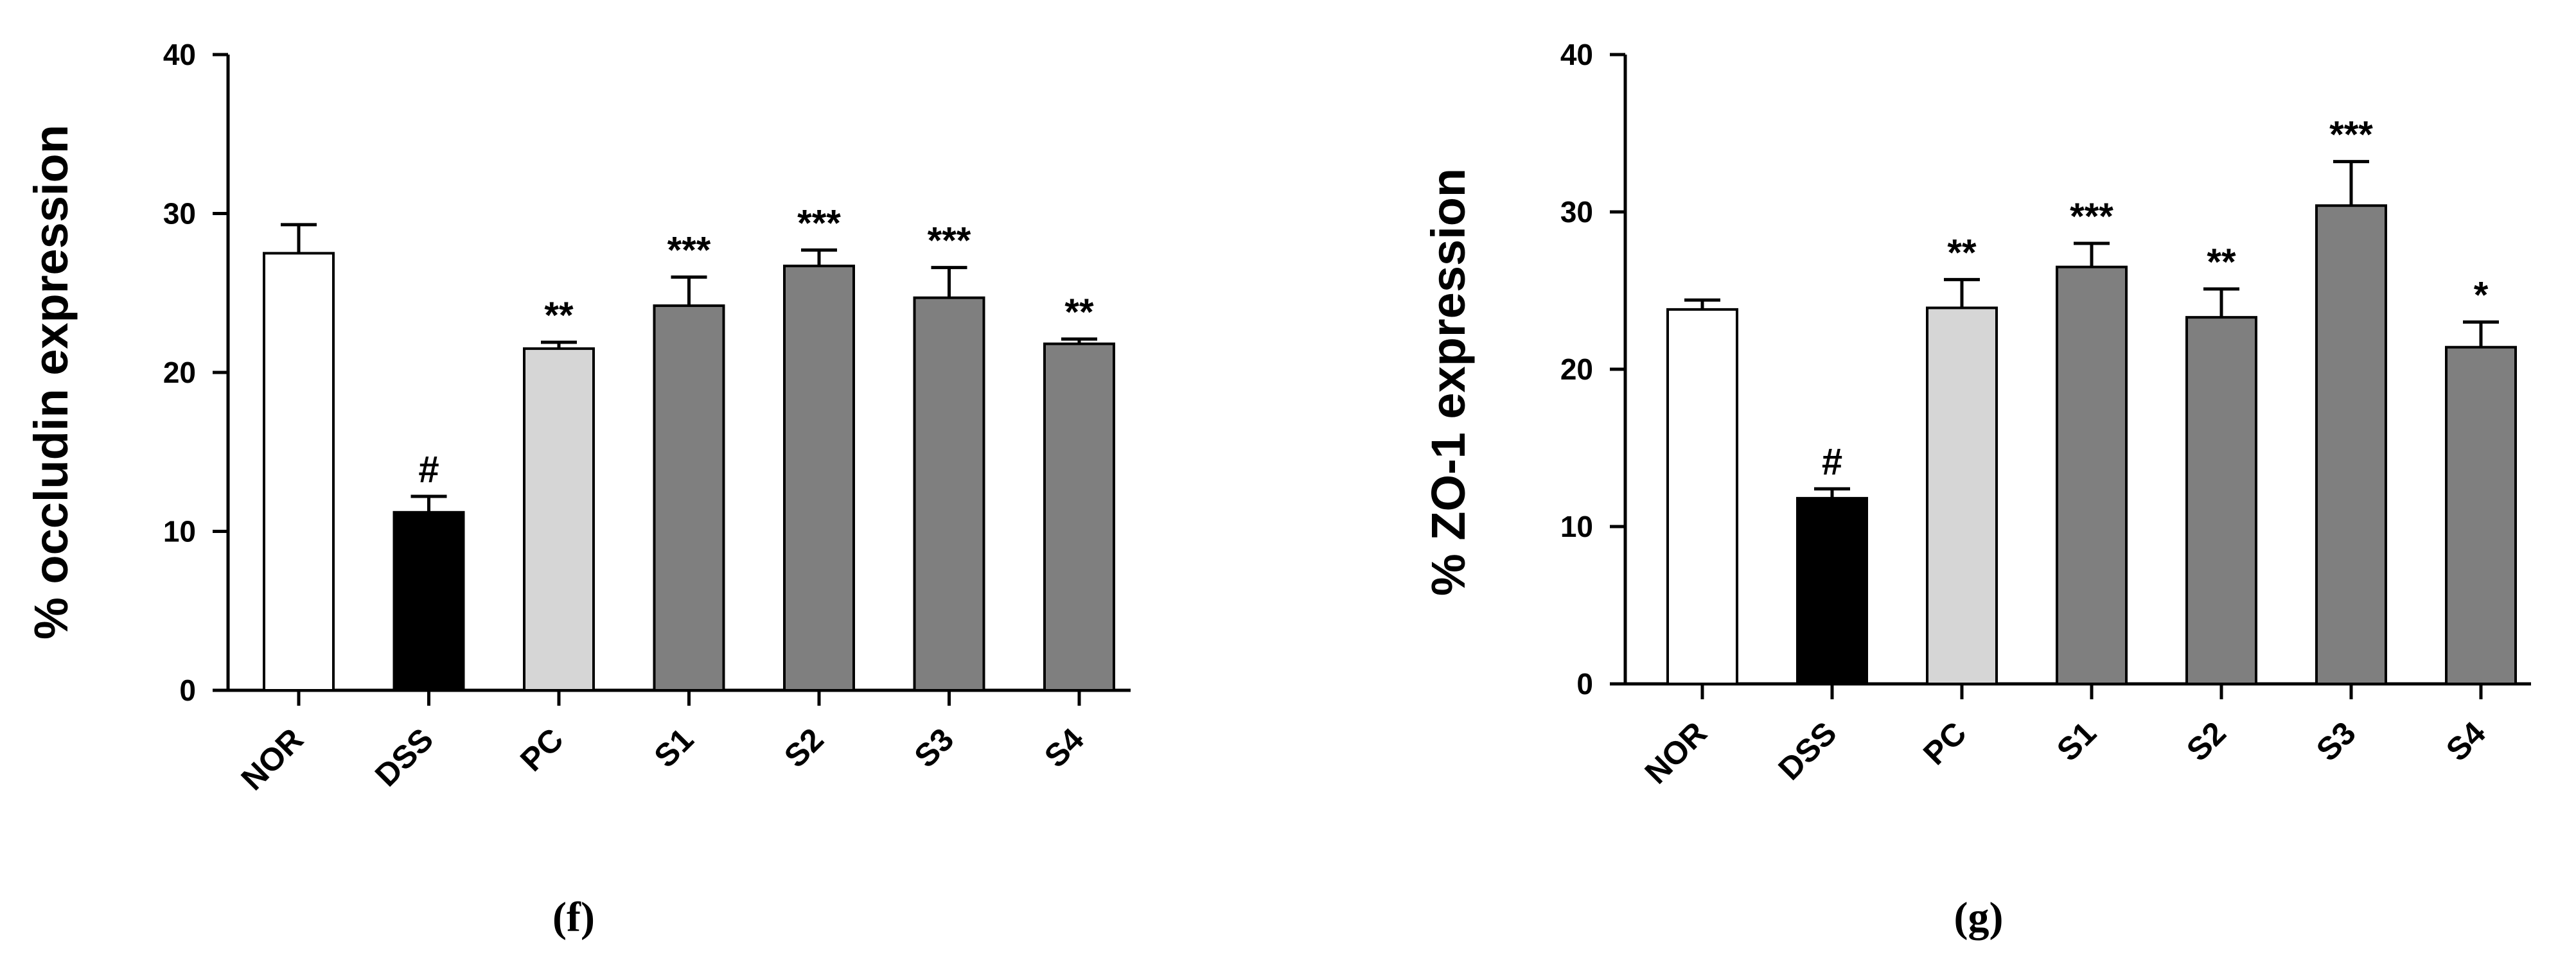  What do you see at coordinates (51, 382) in the screenshot?
I see `y-axis-label: % occludin expression` at bounding box center [51, 382].